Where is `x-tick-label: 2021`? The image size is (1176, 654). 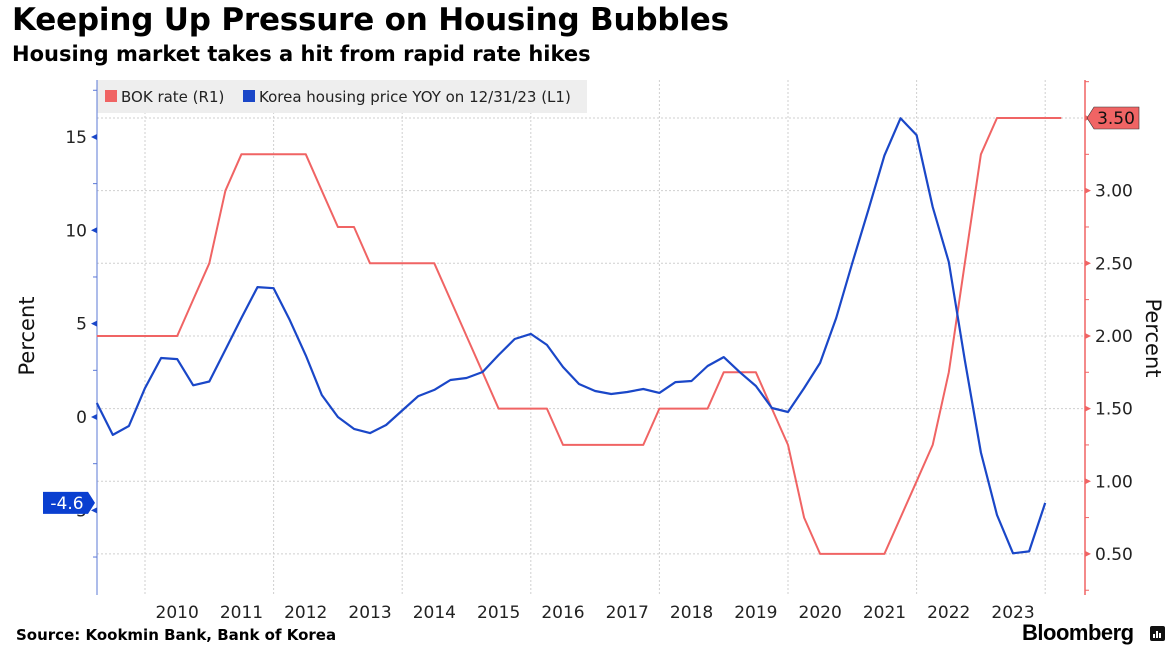
x-tick-label: 2021 is located at coordinates (884, 613).